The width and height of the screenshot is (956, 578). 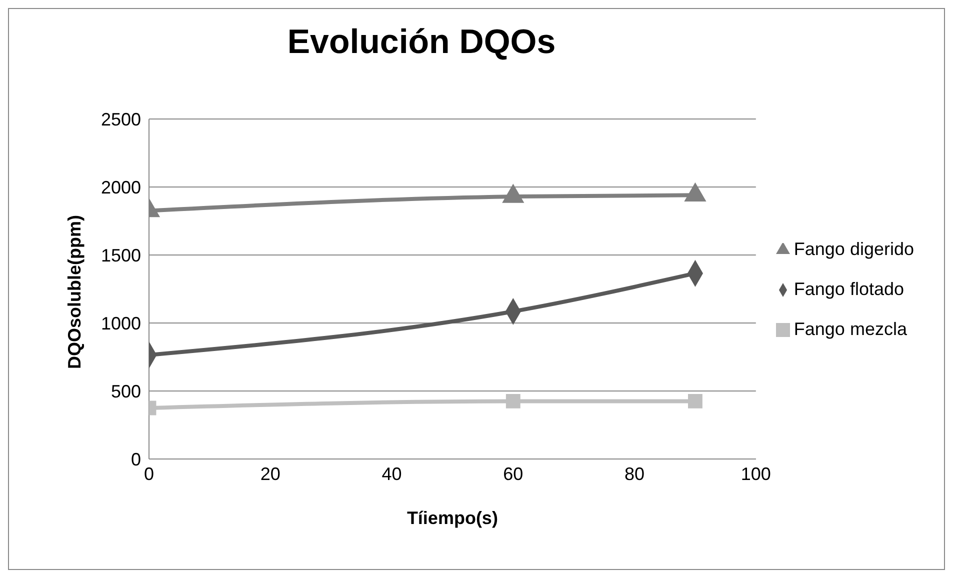 What do you see at coordinates (854, 249) in the screenshot?
I see `legend-label: Fango digerido` at bounding box center [854, 249].